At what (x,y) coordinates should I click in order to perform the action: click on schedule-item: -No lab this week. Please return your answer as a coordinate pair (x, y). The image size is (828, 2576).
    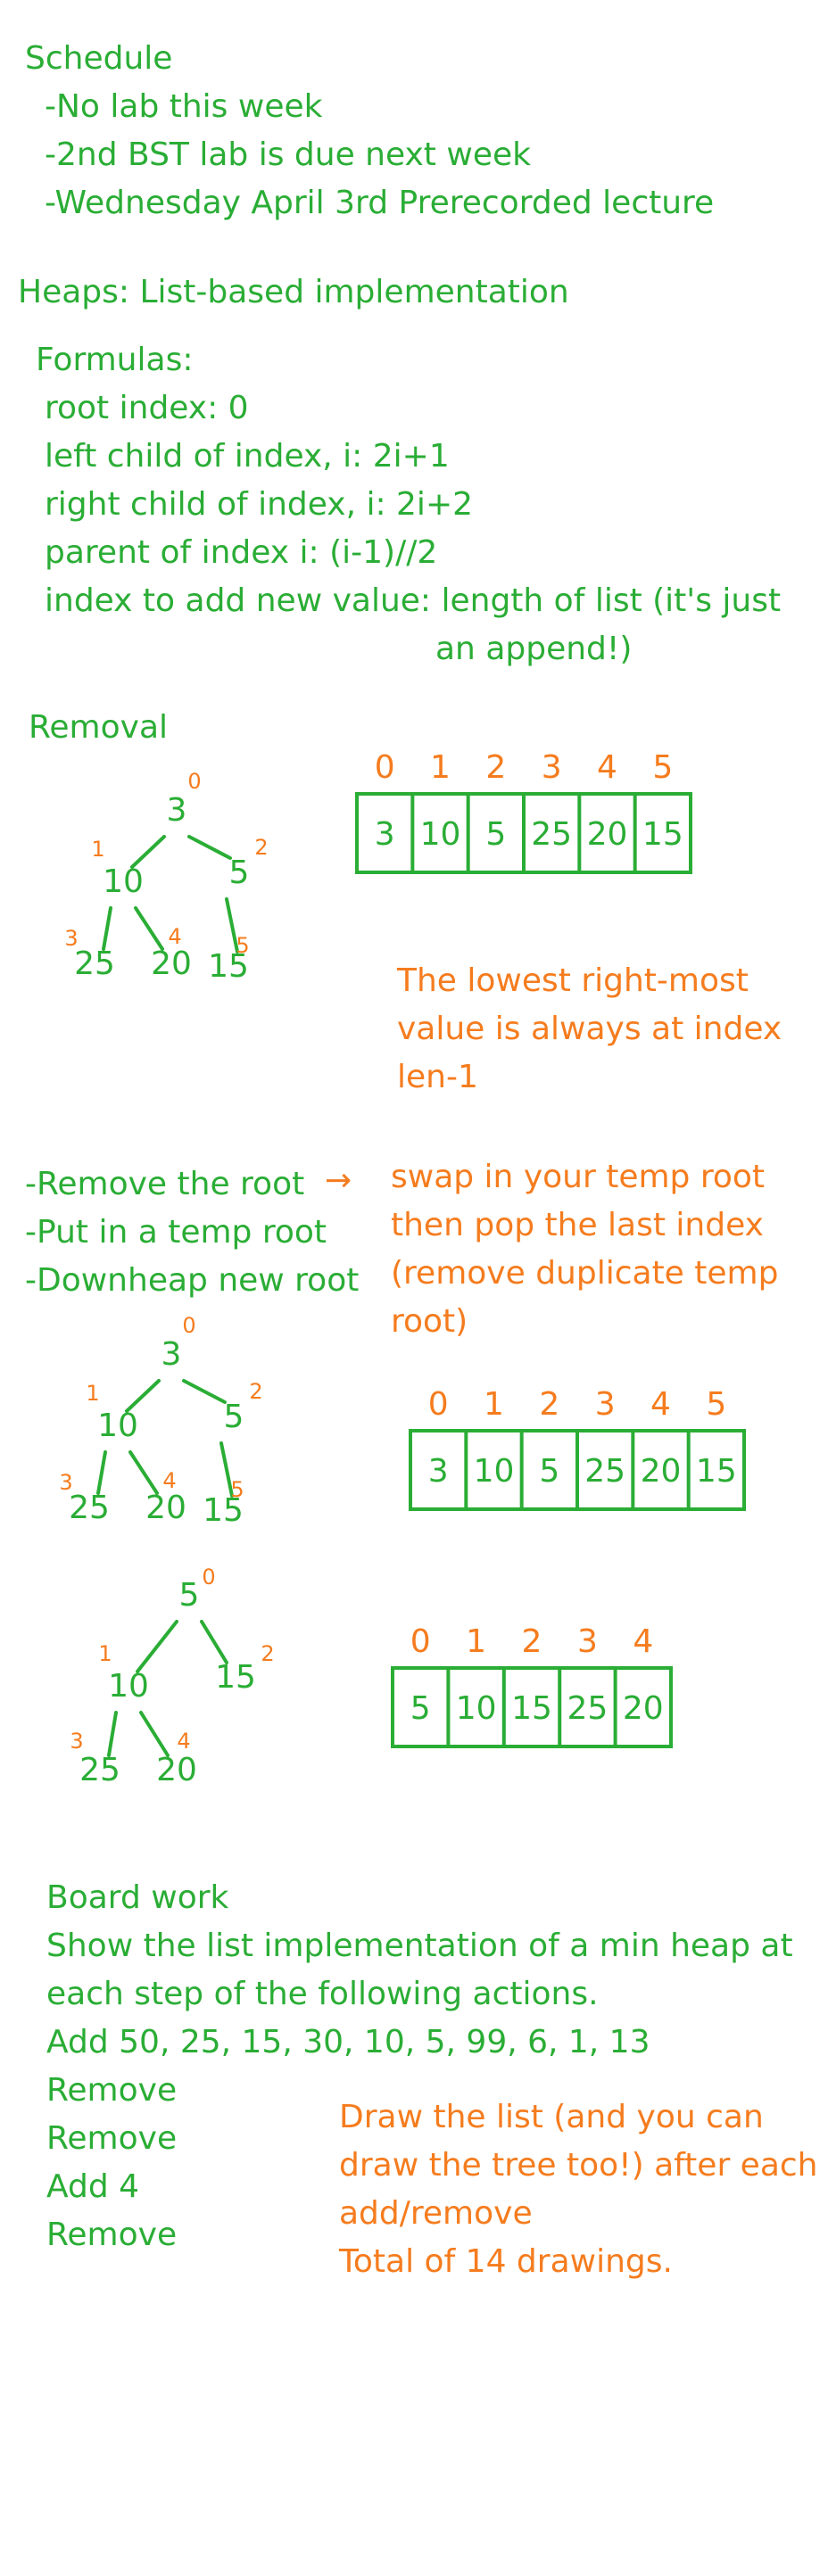
    Looking at the image, I should click on (184, 107).